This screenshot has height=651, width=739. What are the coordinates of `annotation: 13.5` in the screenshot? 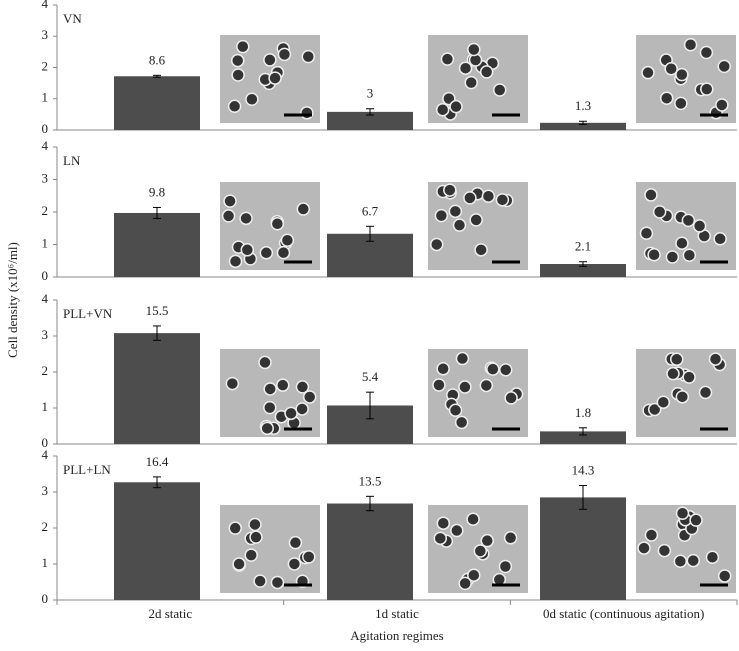 It's located at (370, 480).